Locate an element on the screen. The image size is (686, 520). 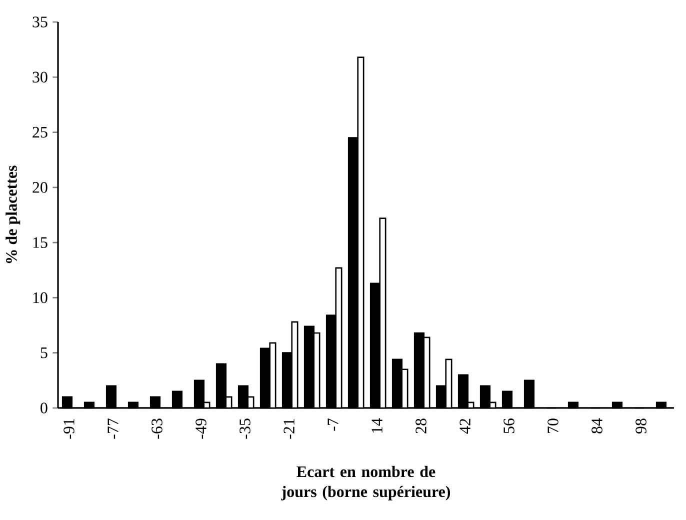
x-tick-label: 84 is located at coordinates (597, 426).